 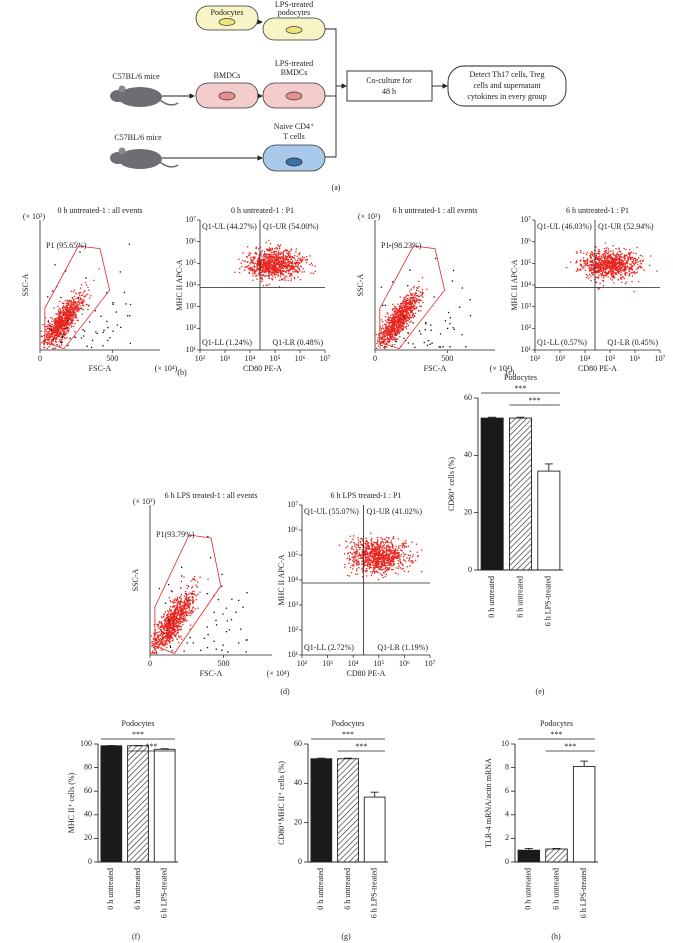 I want to click on node-label: BMDCs, so click(x=227, y=75).